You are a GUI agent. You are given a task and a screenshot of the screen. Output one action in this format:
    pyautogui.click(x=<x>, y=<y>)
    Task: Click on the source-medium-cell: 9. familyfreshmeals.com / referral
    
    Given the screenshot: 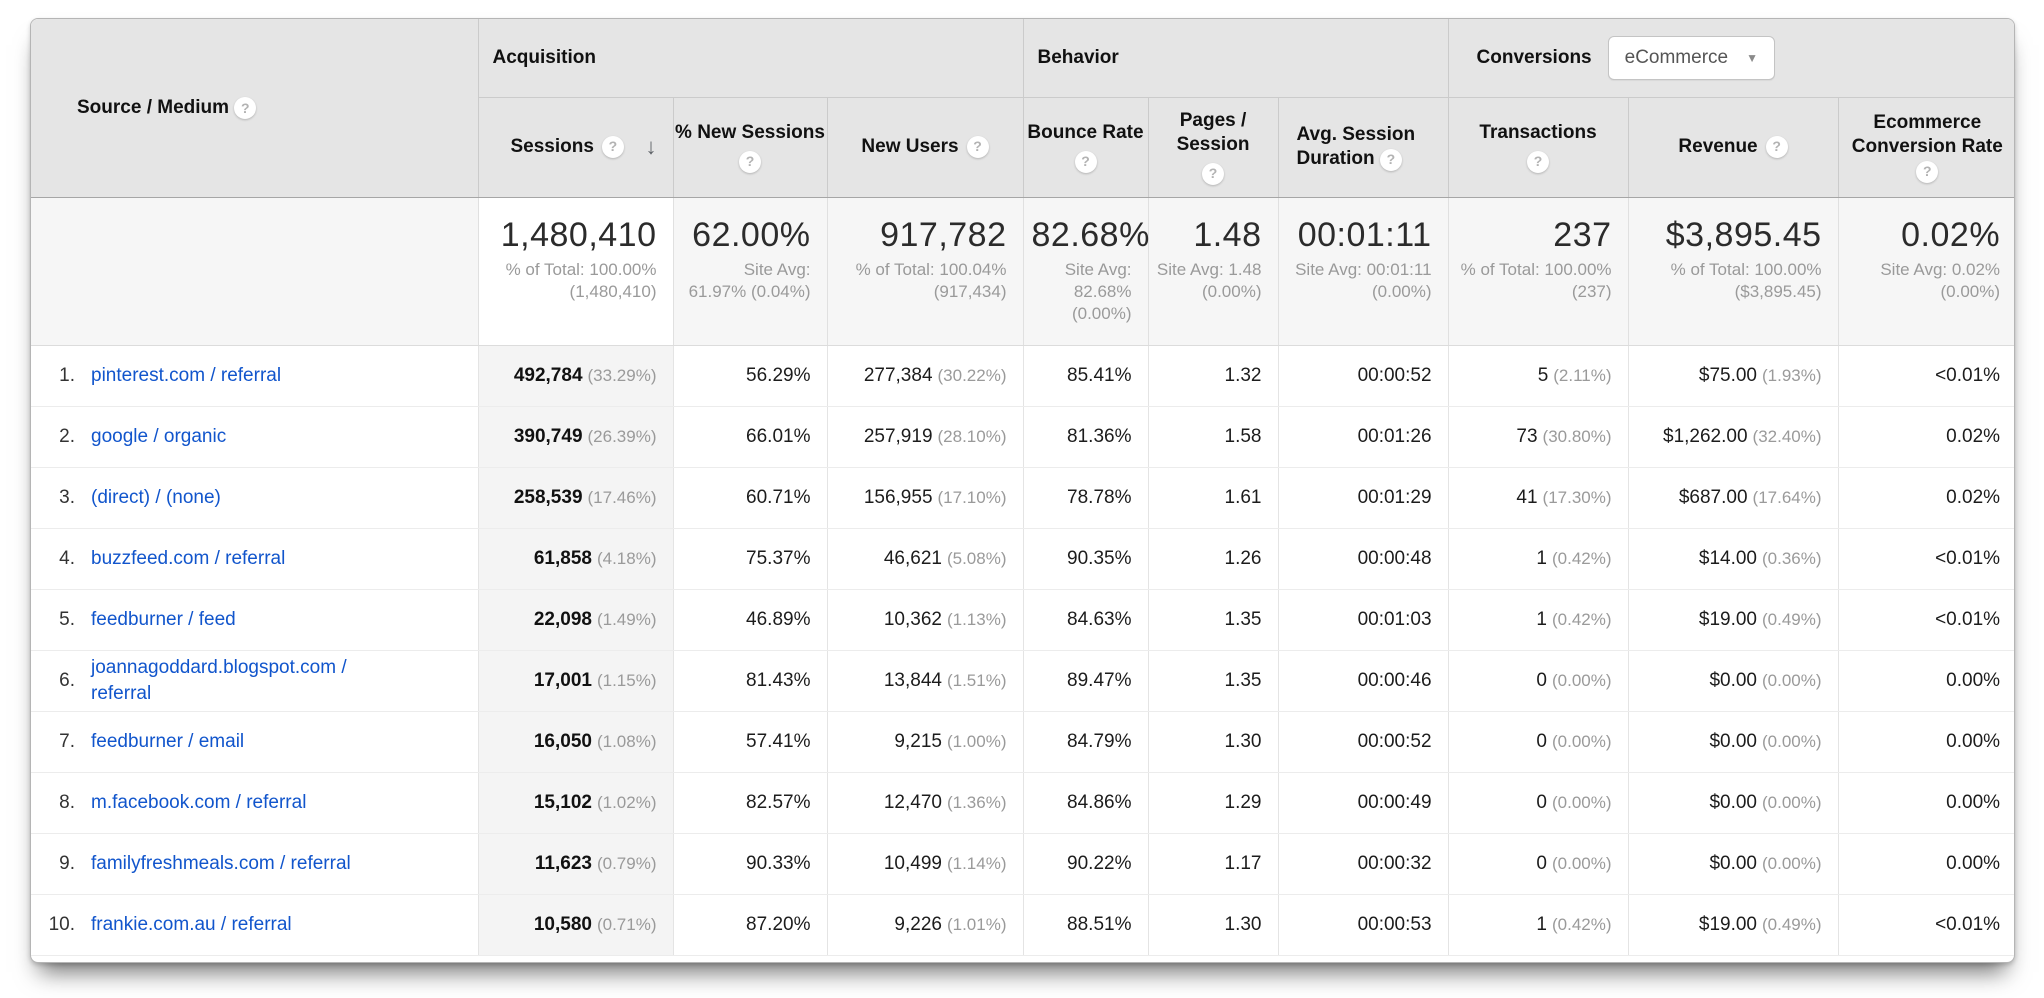 What is the action you would take?
    pyautogui.click(x=254, y=864)
    